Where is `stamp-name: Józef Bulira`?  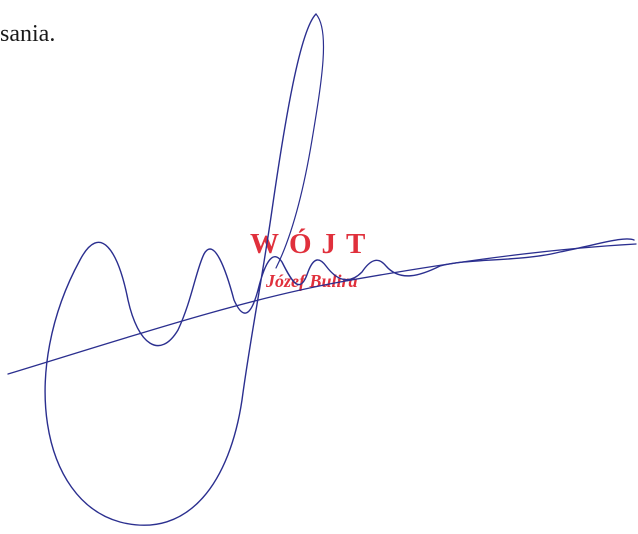
stamp-name: Józef Bulira is located at coordinates (312, 281).